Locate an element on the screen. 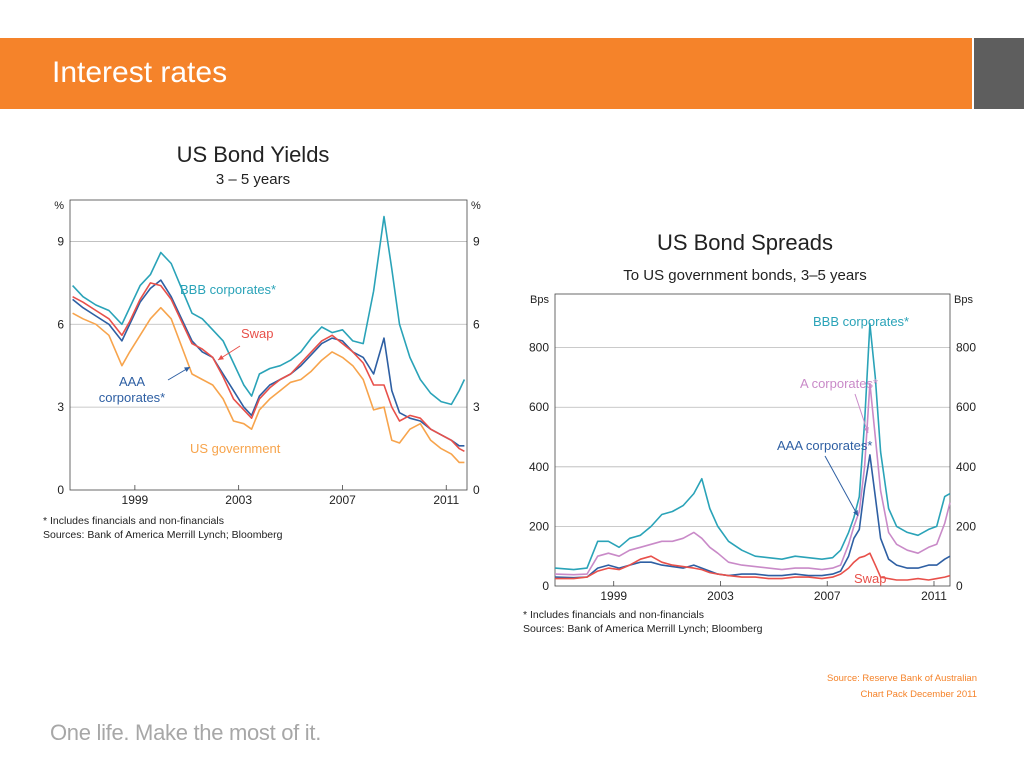 Image resolution: width=1024 pixels, height=768 pixels. series-annotation: AAA corporates* is located at coordinates (824, 445).